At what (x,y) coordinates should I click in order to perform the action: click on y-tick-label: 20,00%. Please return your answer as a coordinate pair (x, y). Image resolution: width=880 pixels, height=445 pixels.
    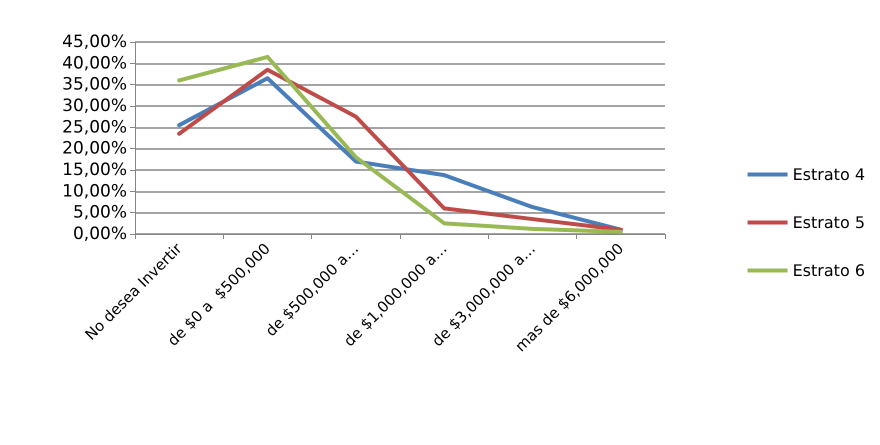
    Looking at the image, I should click on (94, 148).